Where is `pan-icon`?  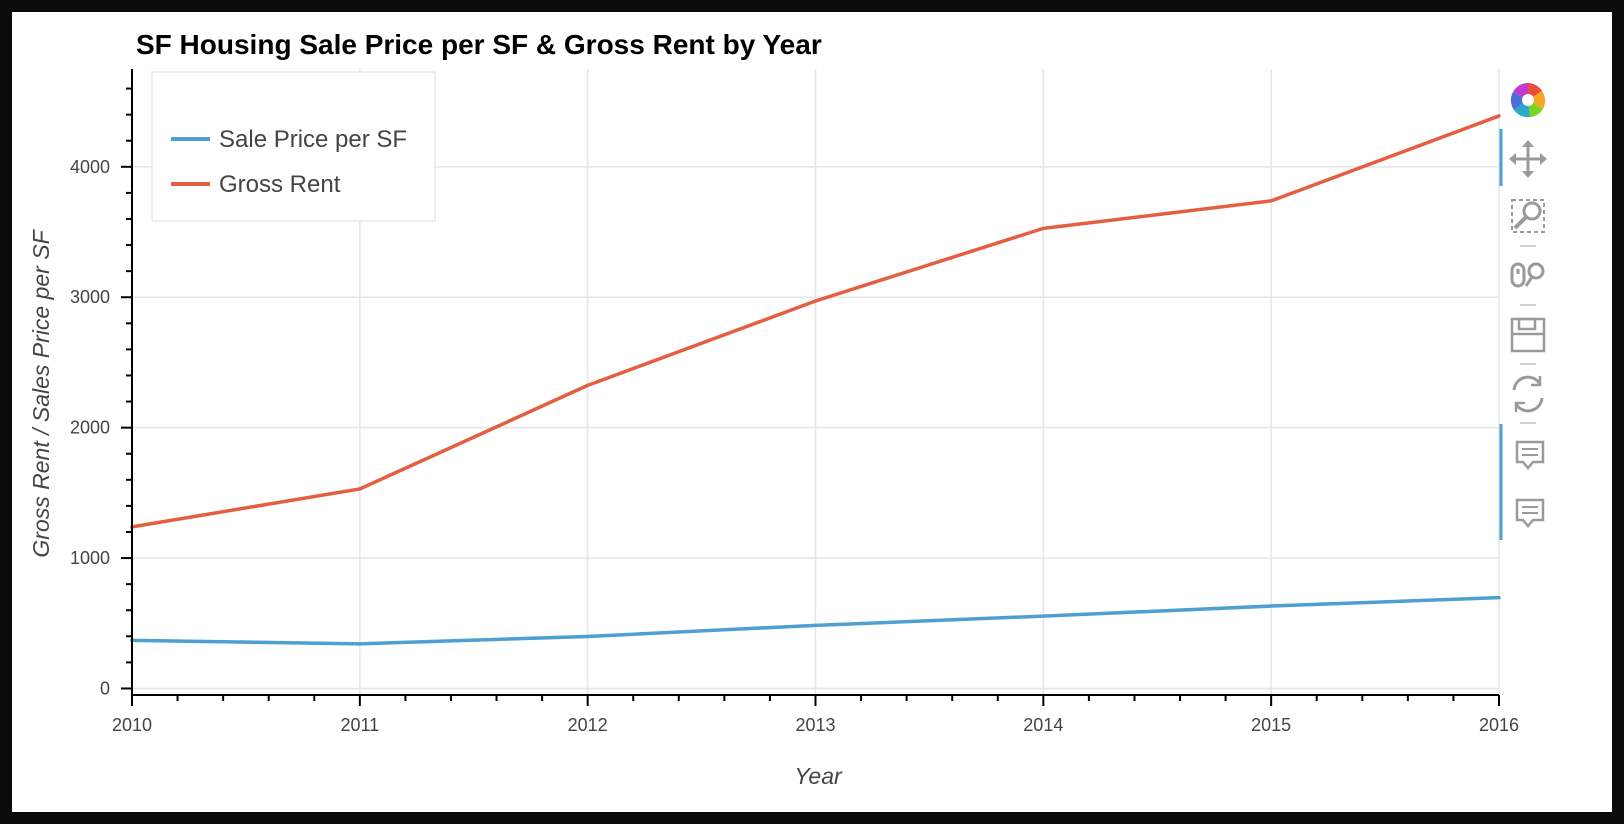
pan-icon is located at coordinates (1528, 159).